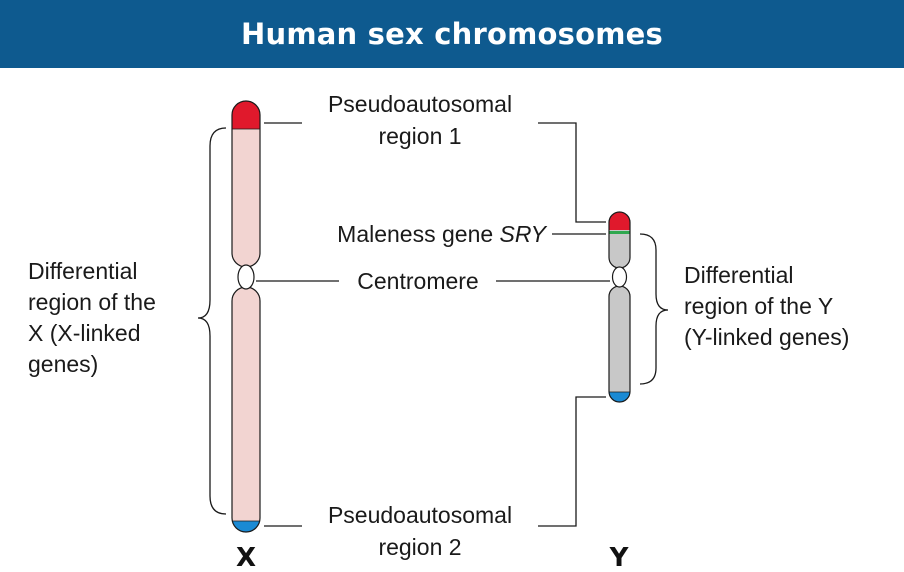 This screenshot has width=904, height=572. I want to click on x-centromere, so click(246, 277).